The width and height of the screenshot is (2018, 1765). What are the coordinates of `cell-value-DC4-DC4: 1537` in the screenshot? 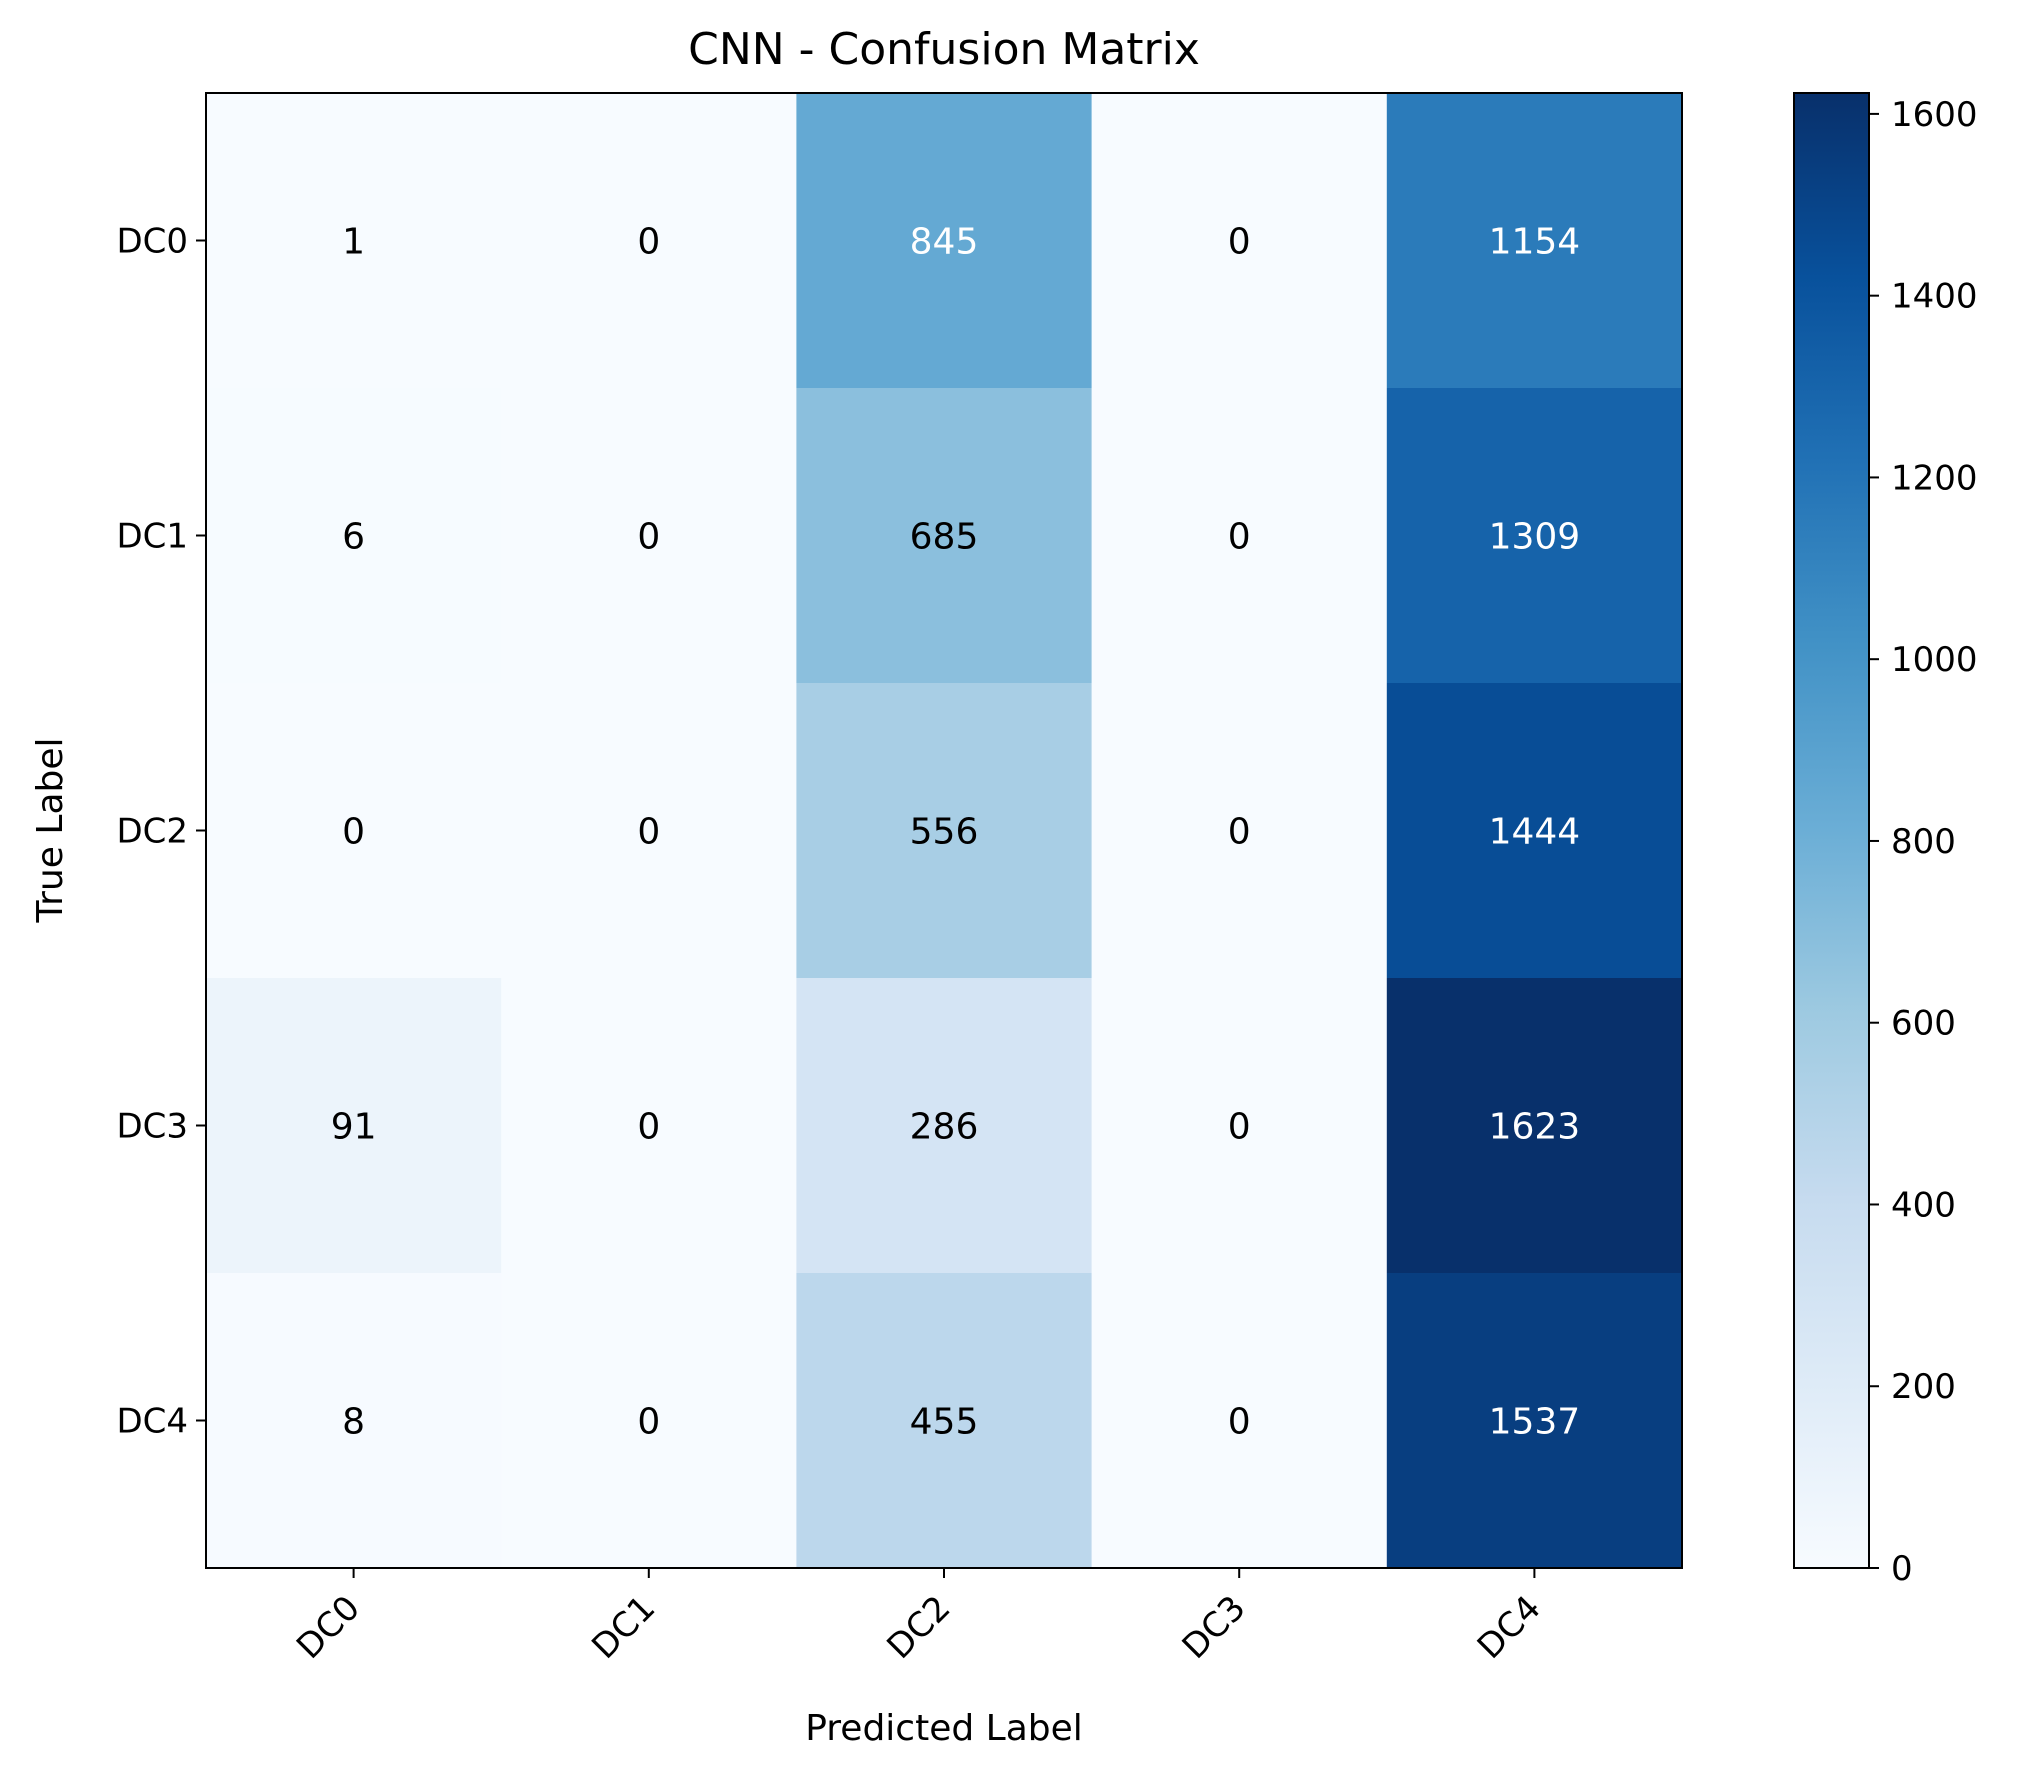 It's located at (1535, 1422).